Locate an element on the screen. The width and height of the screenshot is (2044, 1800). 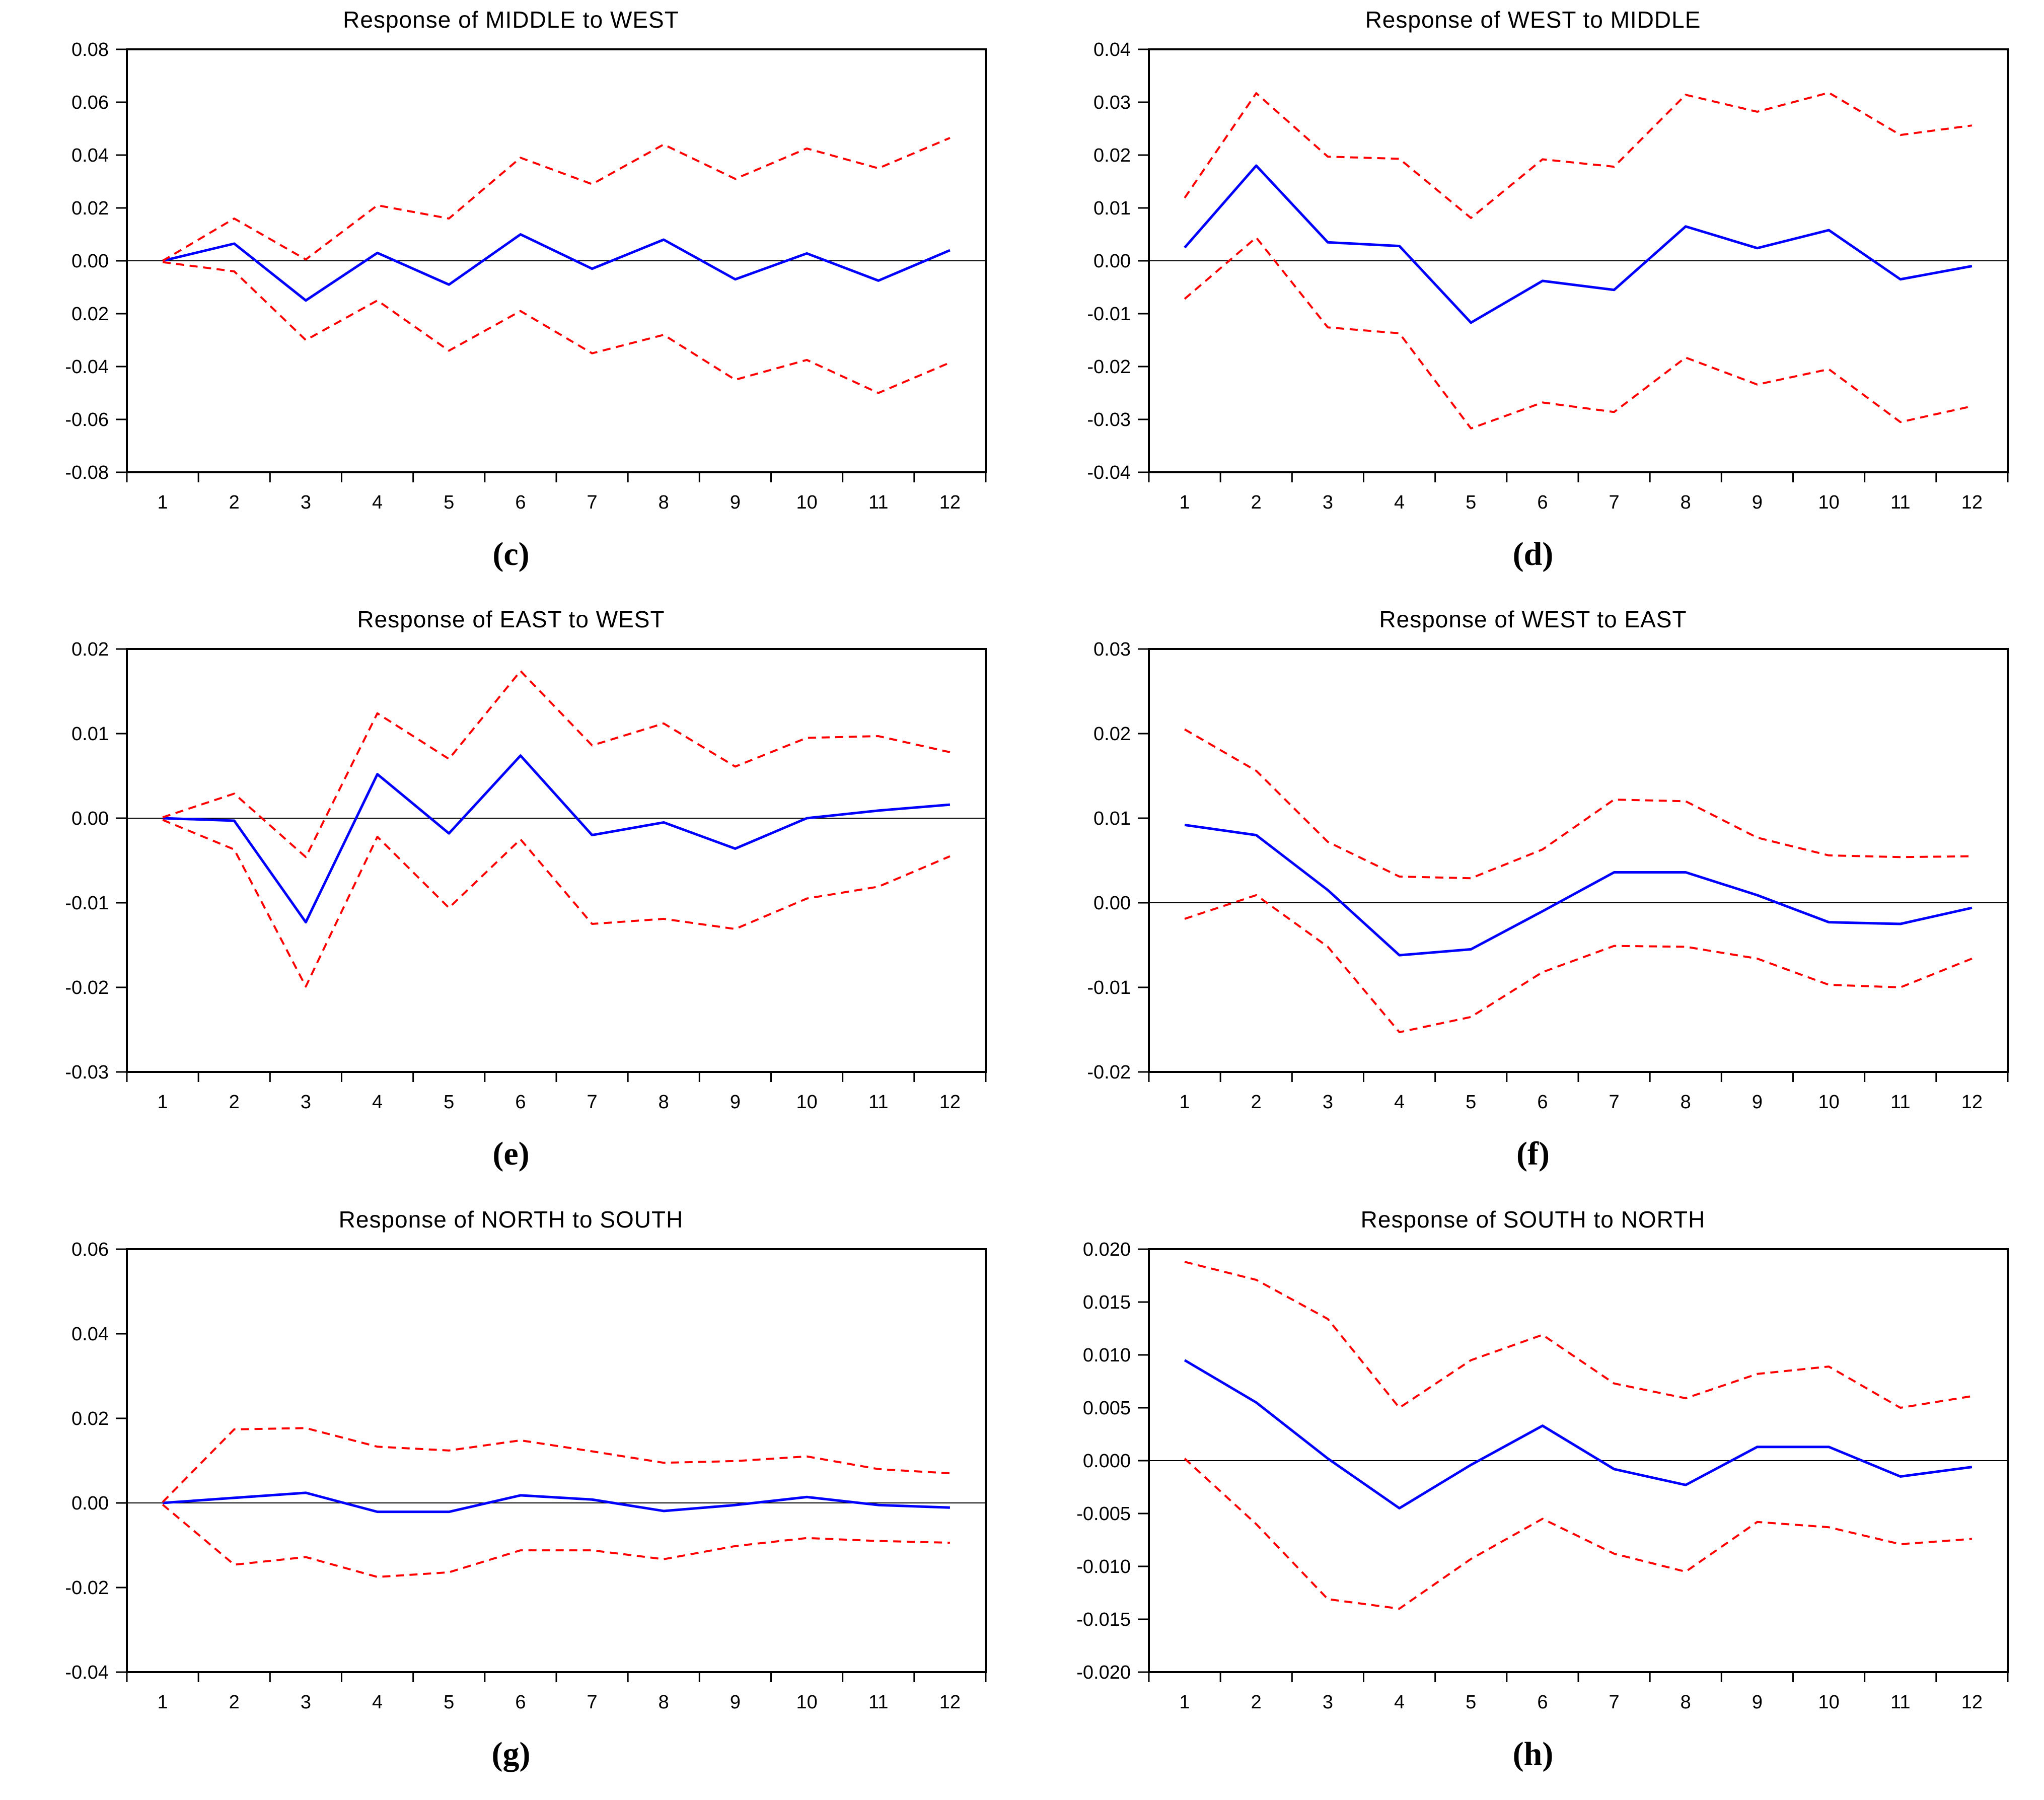
y-axis-tick-label: 0.08 is located at coordinates (90, 50).